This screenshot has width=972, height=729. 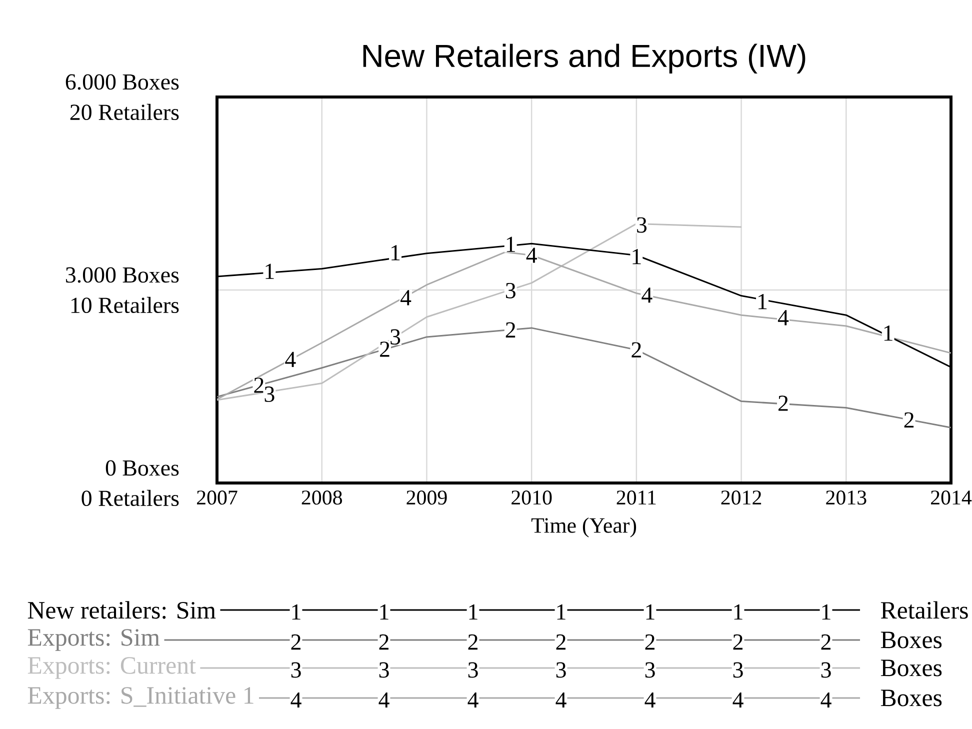 I want to click on text: New retailers: Sim, so click(x=122, y=610).